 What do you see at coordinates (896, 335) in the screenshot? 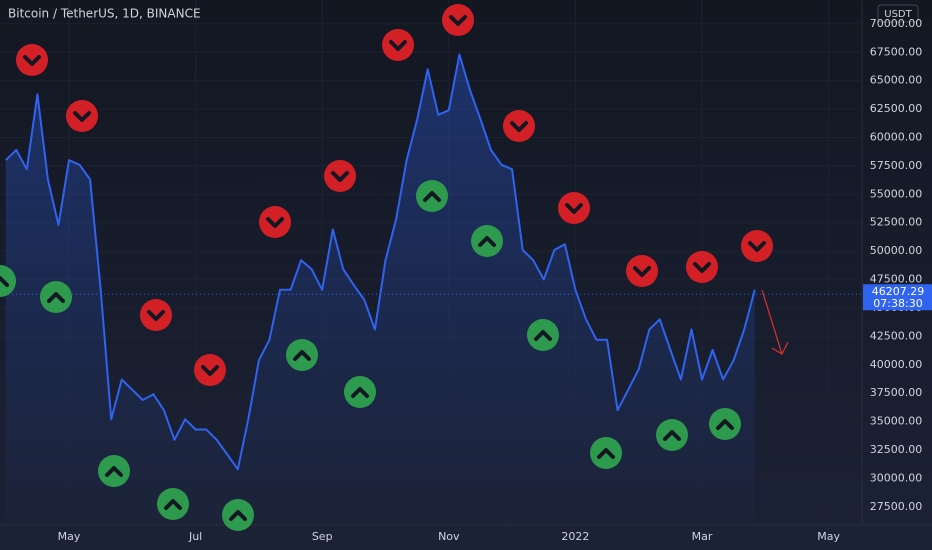
I see `y-tick-label: 42500.00` at bounding box center [896, 335].